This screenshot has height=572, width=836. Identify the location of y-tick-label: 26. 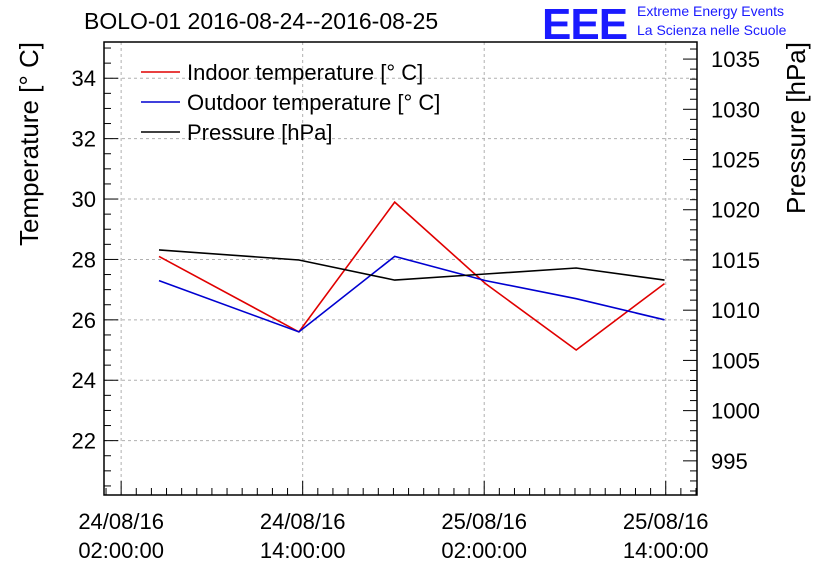
(84, 320).